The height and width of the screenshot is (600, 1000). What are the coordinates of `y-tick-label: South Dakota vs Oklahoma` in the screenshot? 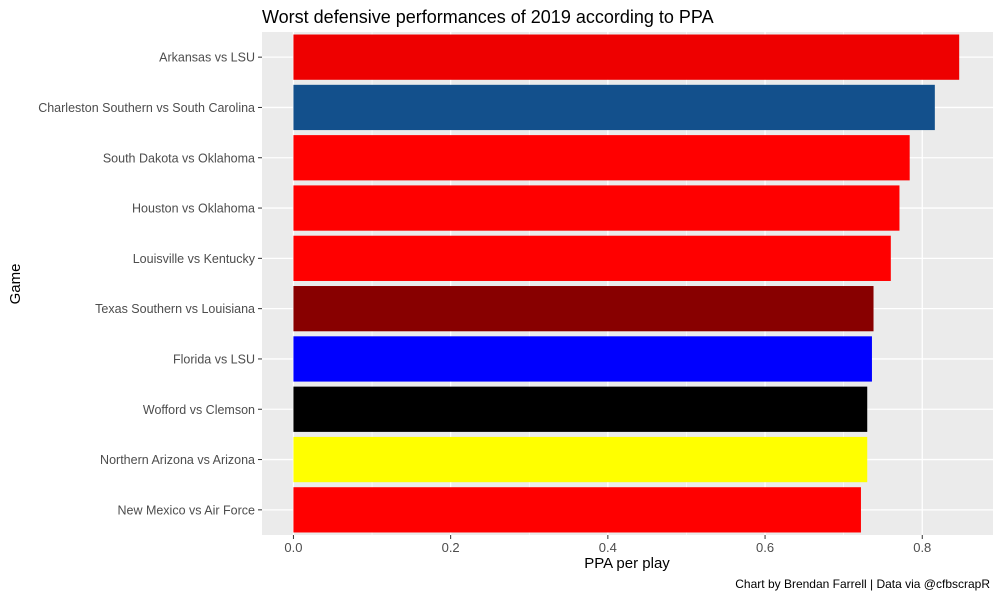 It's located at (179, 158).